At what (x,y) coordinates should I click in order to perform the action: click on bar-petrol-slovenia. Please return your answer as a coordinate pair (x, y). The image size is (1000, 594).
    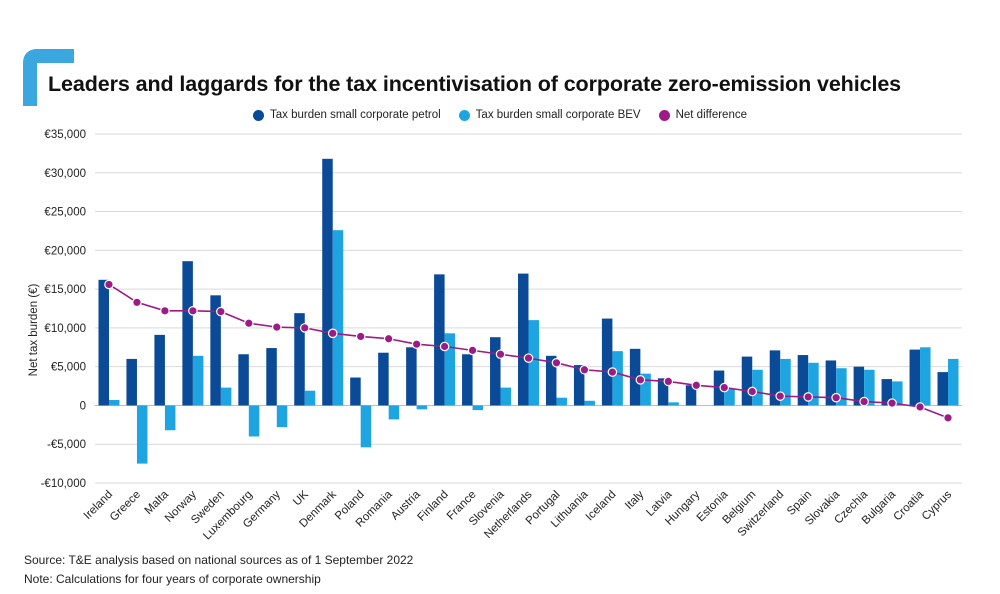
    Looking at the image, I should click on (495, 371).